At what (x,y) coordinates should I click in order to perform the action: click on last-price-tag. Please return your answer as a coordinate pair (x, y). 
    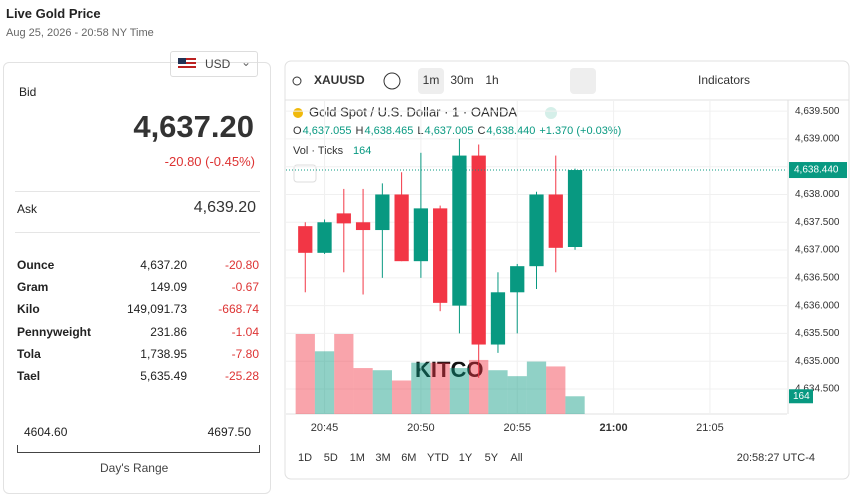
    Looking at the image, I should click on (818, 170).